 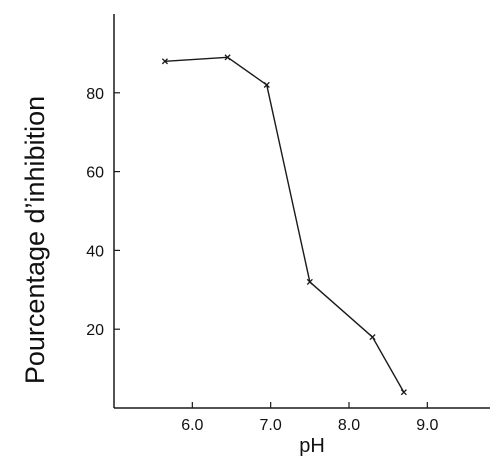 I want to click on x-tick-label: 7.0, so click(x=271, y=425).